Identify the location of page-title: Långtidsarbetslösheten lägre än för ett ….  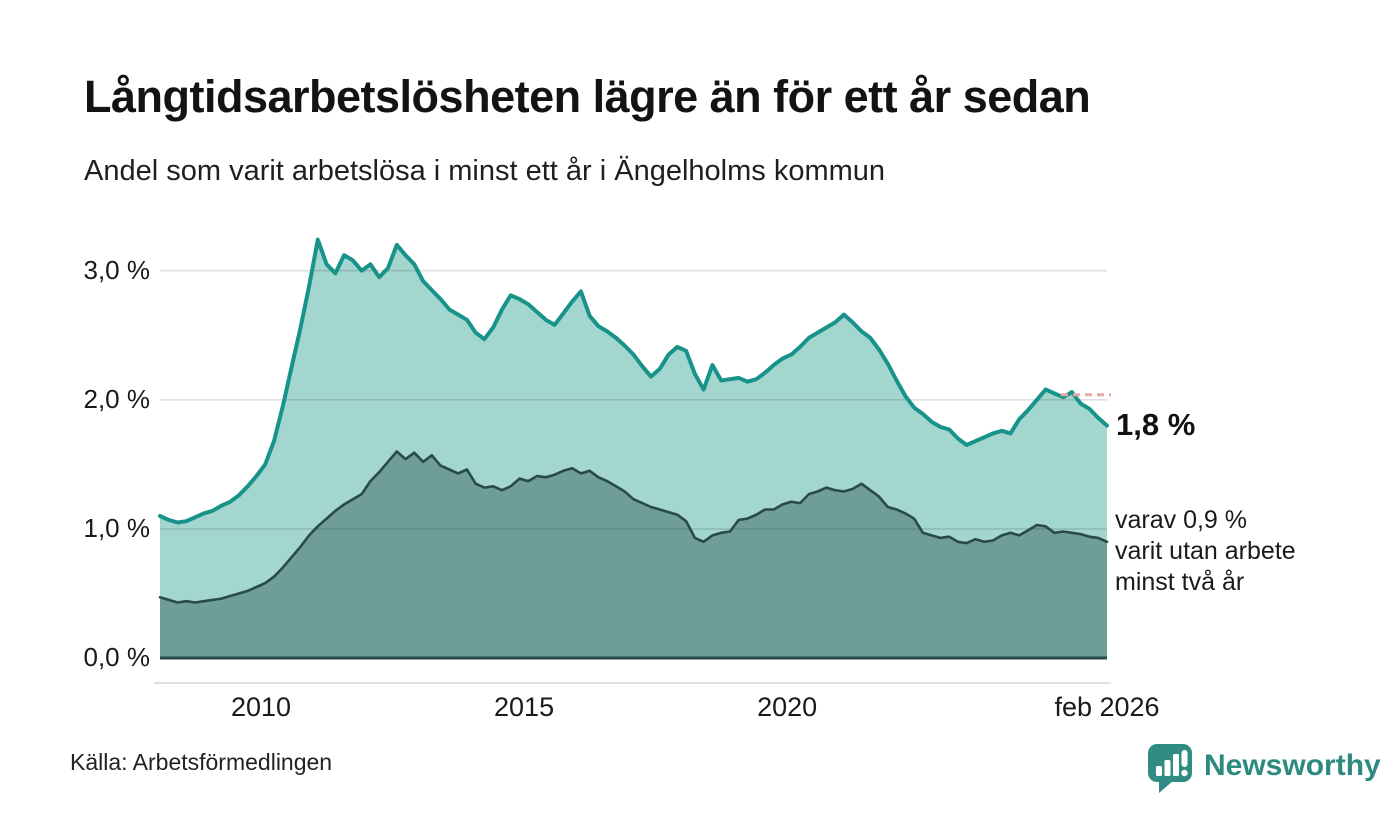
(587, 96).